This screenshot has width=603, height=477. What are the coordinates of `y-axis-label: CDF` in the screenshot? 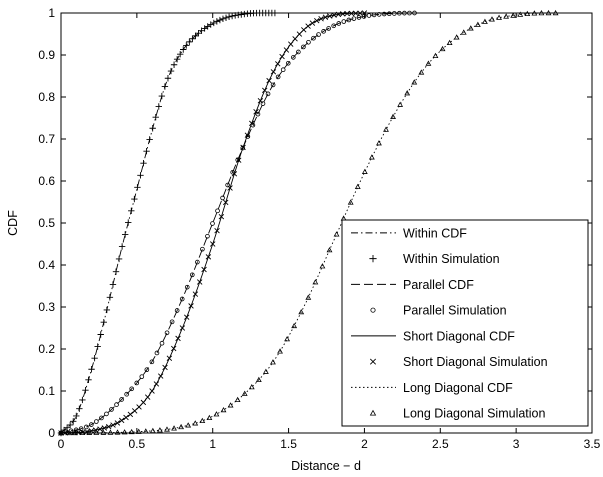 It's located at (13, 223).